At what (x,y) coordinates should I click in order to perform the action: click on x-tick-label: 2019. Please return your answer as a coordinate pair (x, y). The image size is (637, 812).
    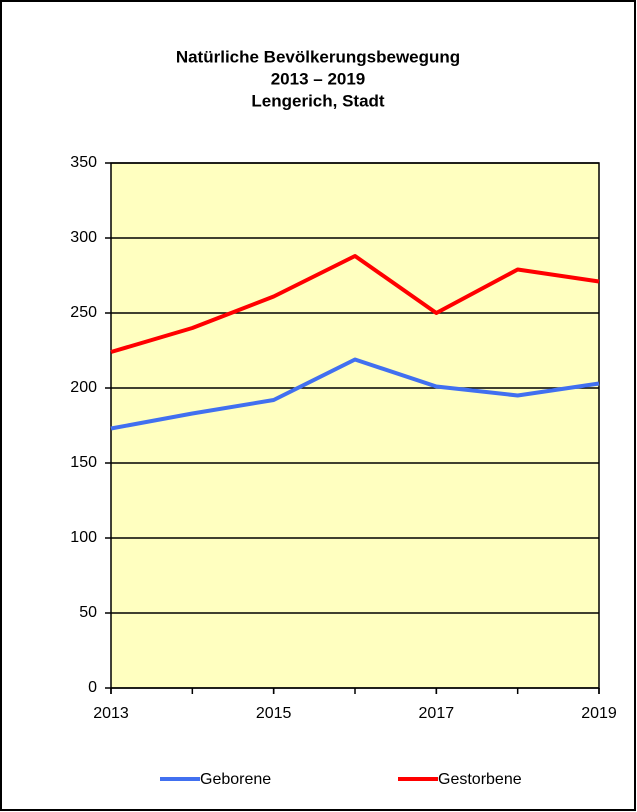
    Looking at the image, I should click on (599, 713).